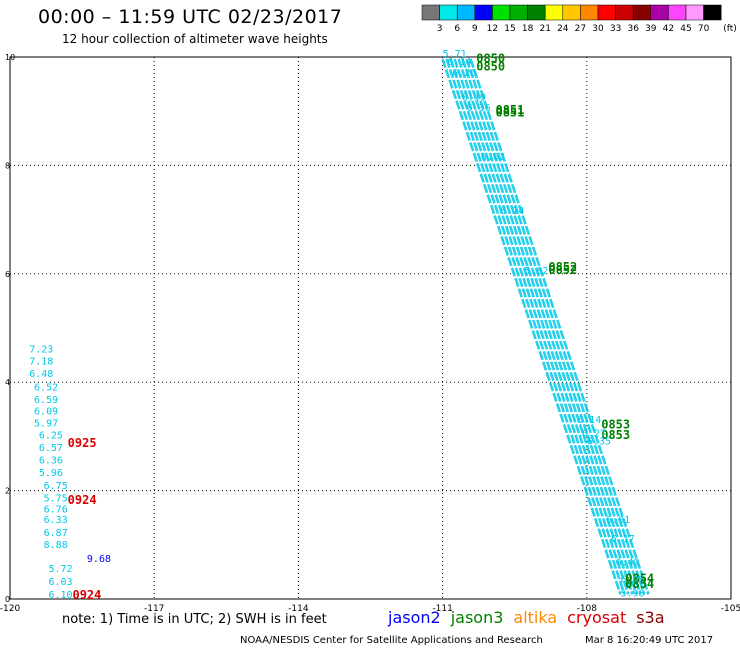  I want to click on data-label-swh_west_track: 5.72, so click(60, 569).